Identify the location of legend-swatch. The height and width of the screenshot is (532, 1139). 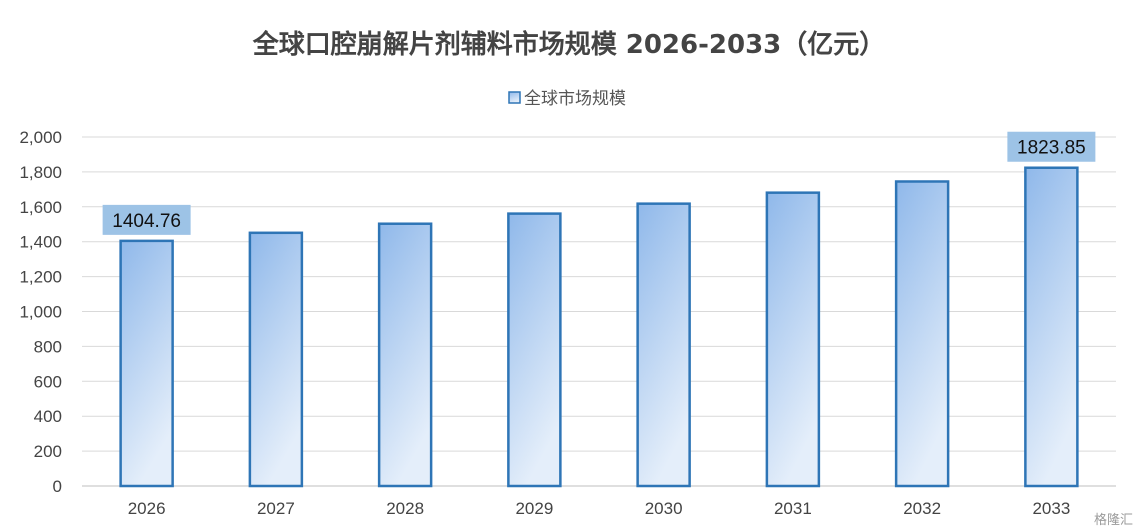
(514, 97).